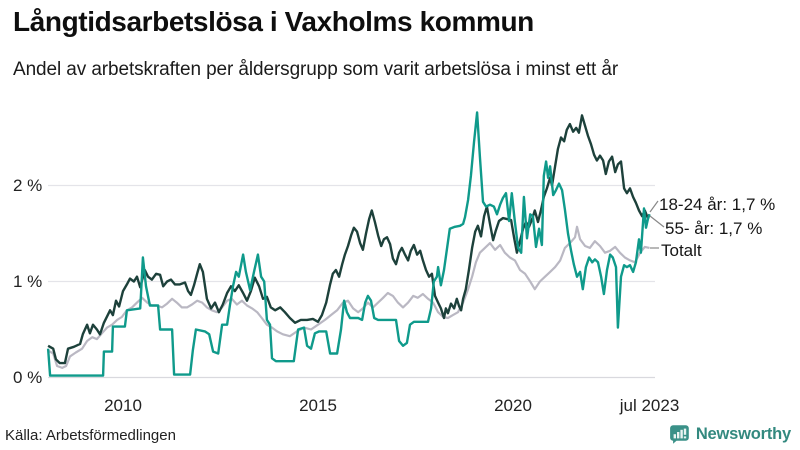  Describe the element at coordinates (28, 377) in the screenshot. I see `y-tick-label: 0 %` at that location.